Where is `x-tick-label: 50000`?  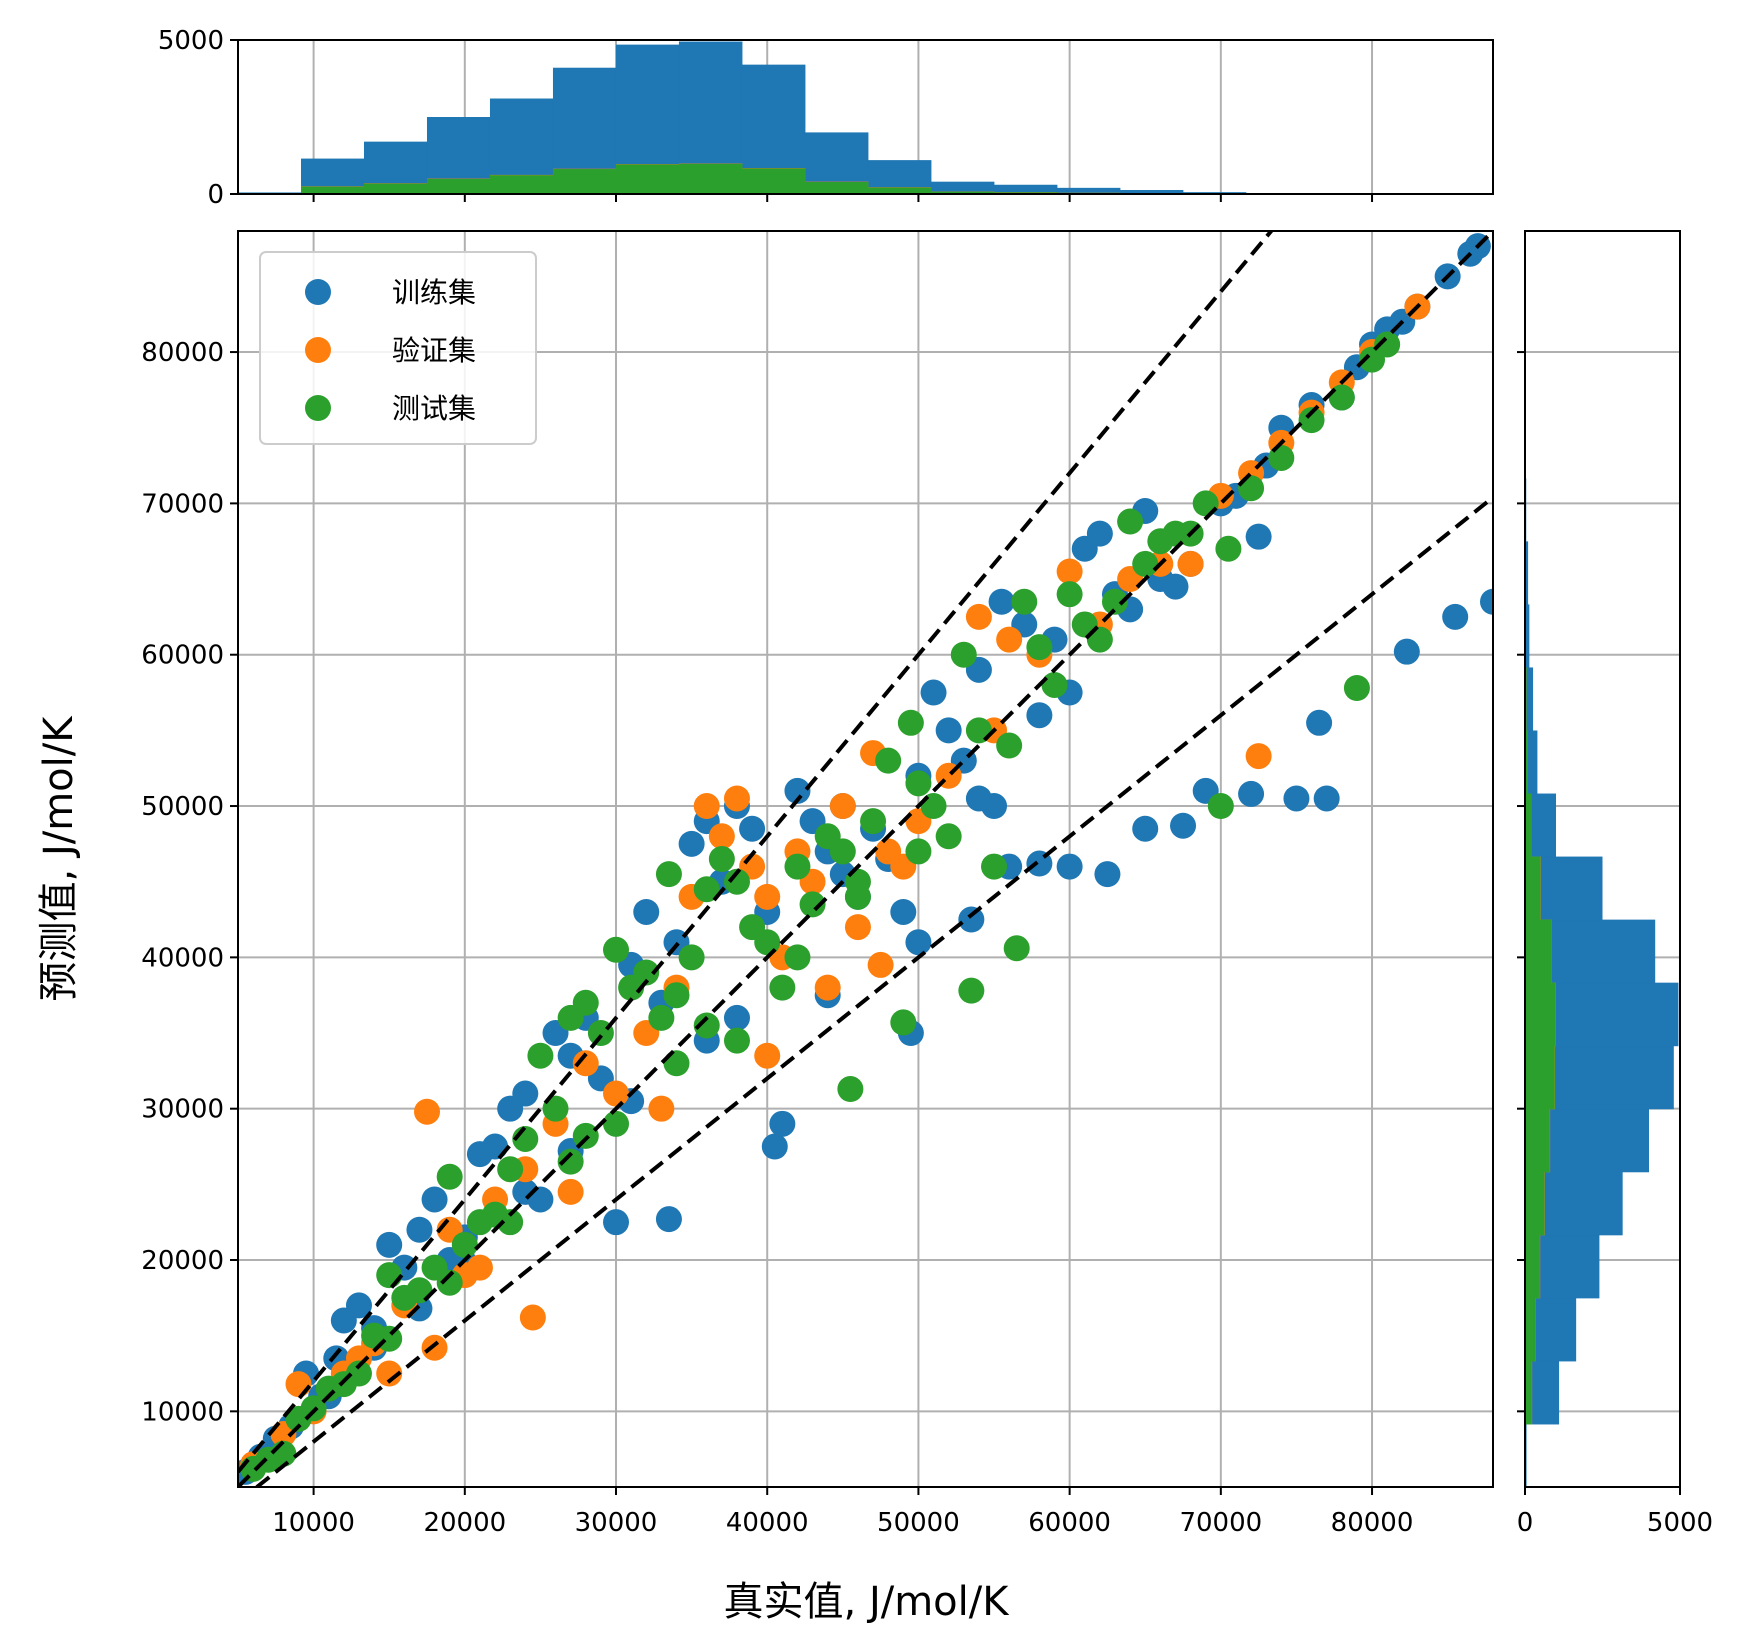
x-tick-label: 50000 is located at coordinates (918, 1523).